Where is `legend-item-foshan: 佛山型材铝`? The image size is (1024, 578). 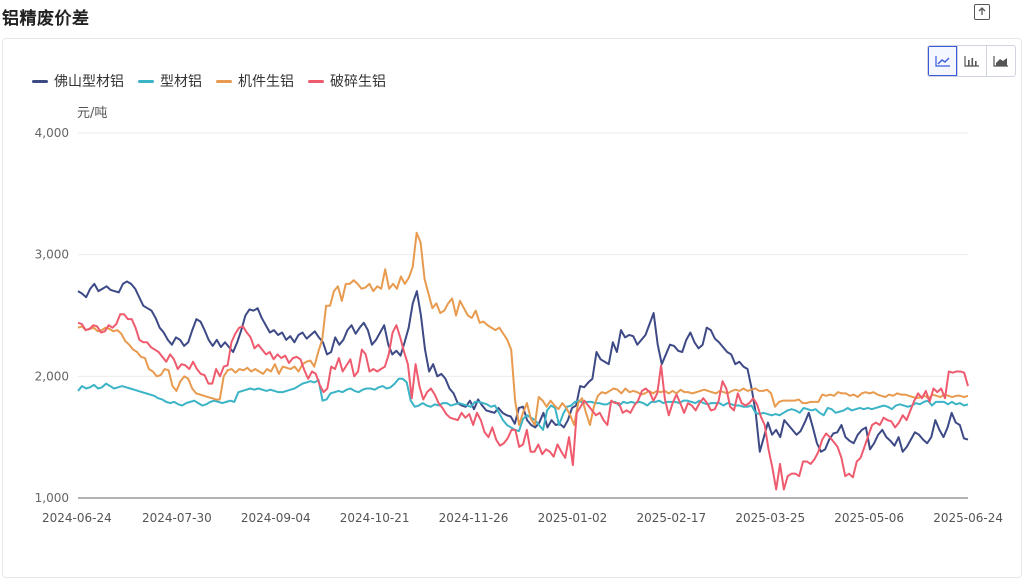
legend-item-foshan: 佛山型材铝 is located at coordinates (78, 81).